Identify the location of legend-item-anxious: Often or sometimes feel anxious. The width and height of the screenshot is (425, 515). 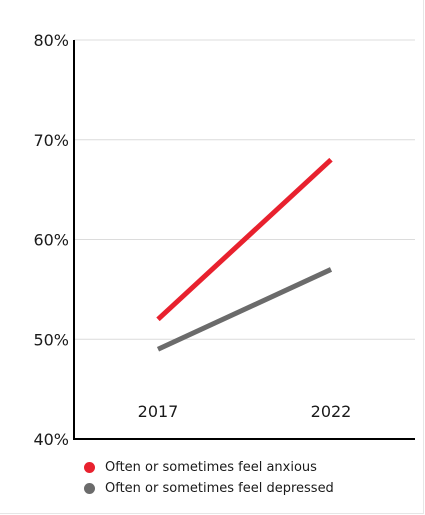
(209, 467).